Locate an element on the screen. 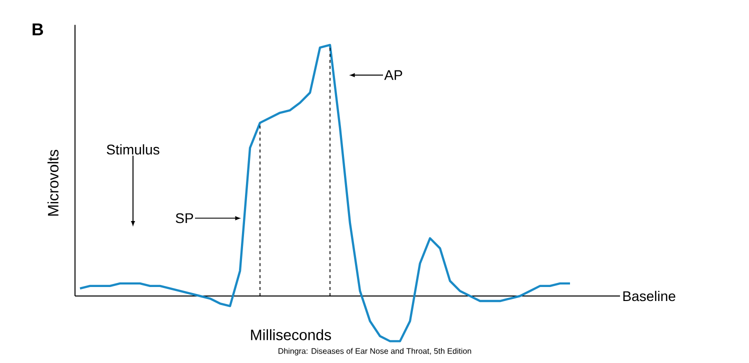 This screenshot has width=749, height=363. annotation: Stimulus is located at coordinates (133, 149).